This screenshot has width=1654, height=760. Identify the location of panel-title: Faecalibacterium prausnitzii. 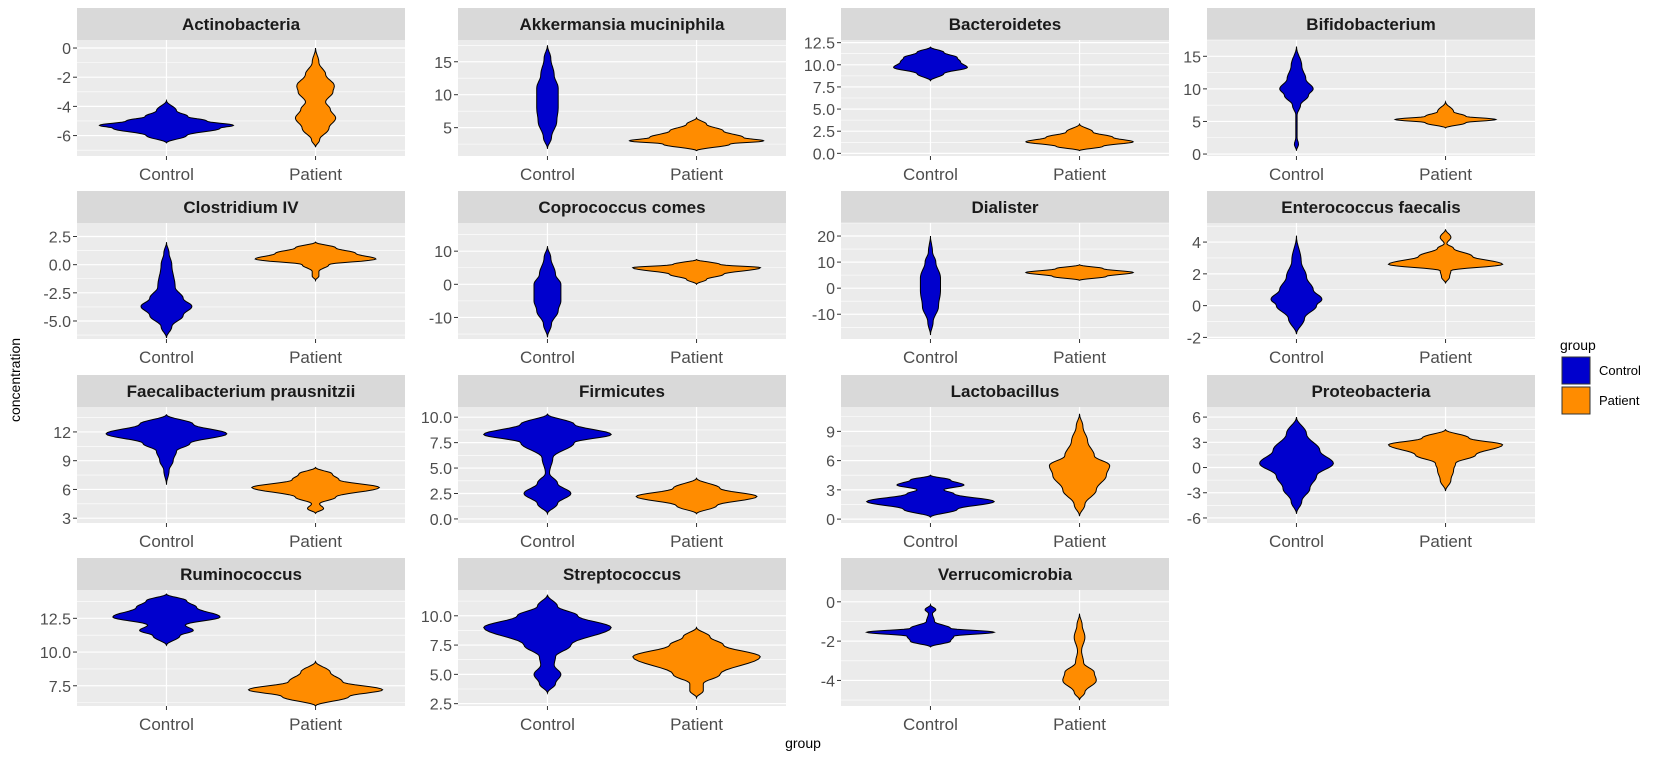
(241, 391).